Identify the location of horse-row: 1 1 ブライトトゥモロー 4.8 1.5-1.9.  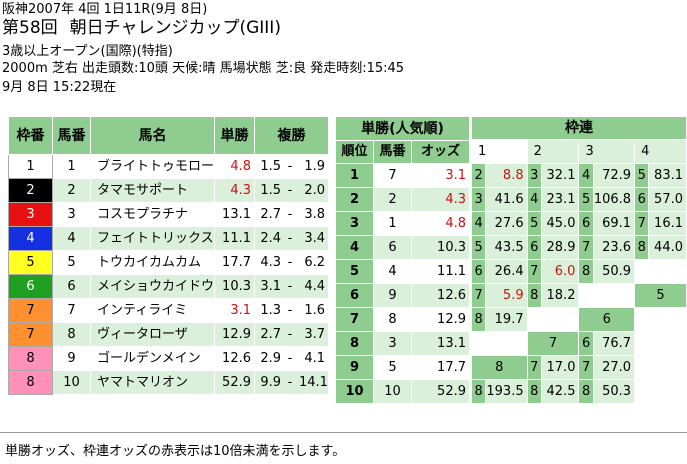
(168, 166).